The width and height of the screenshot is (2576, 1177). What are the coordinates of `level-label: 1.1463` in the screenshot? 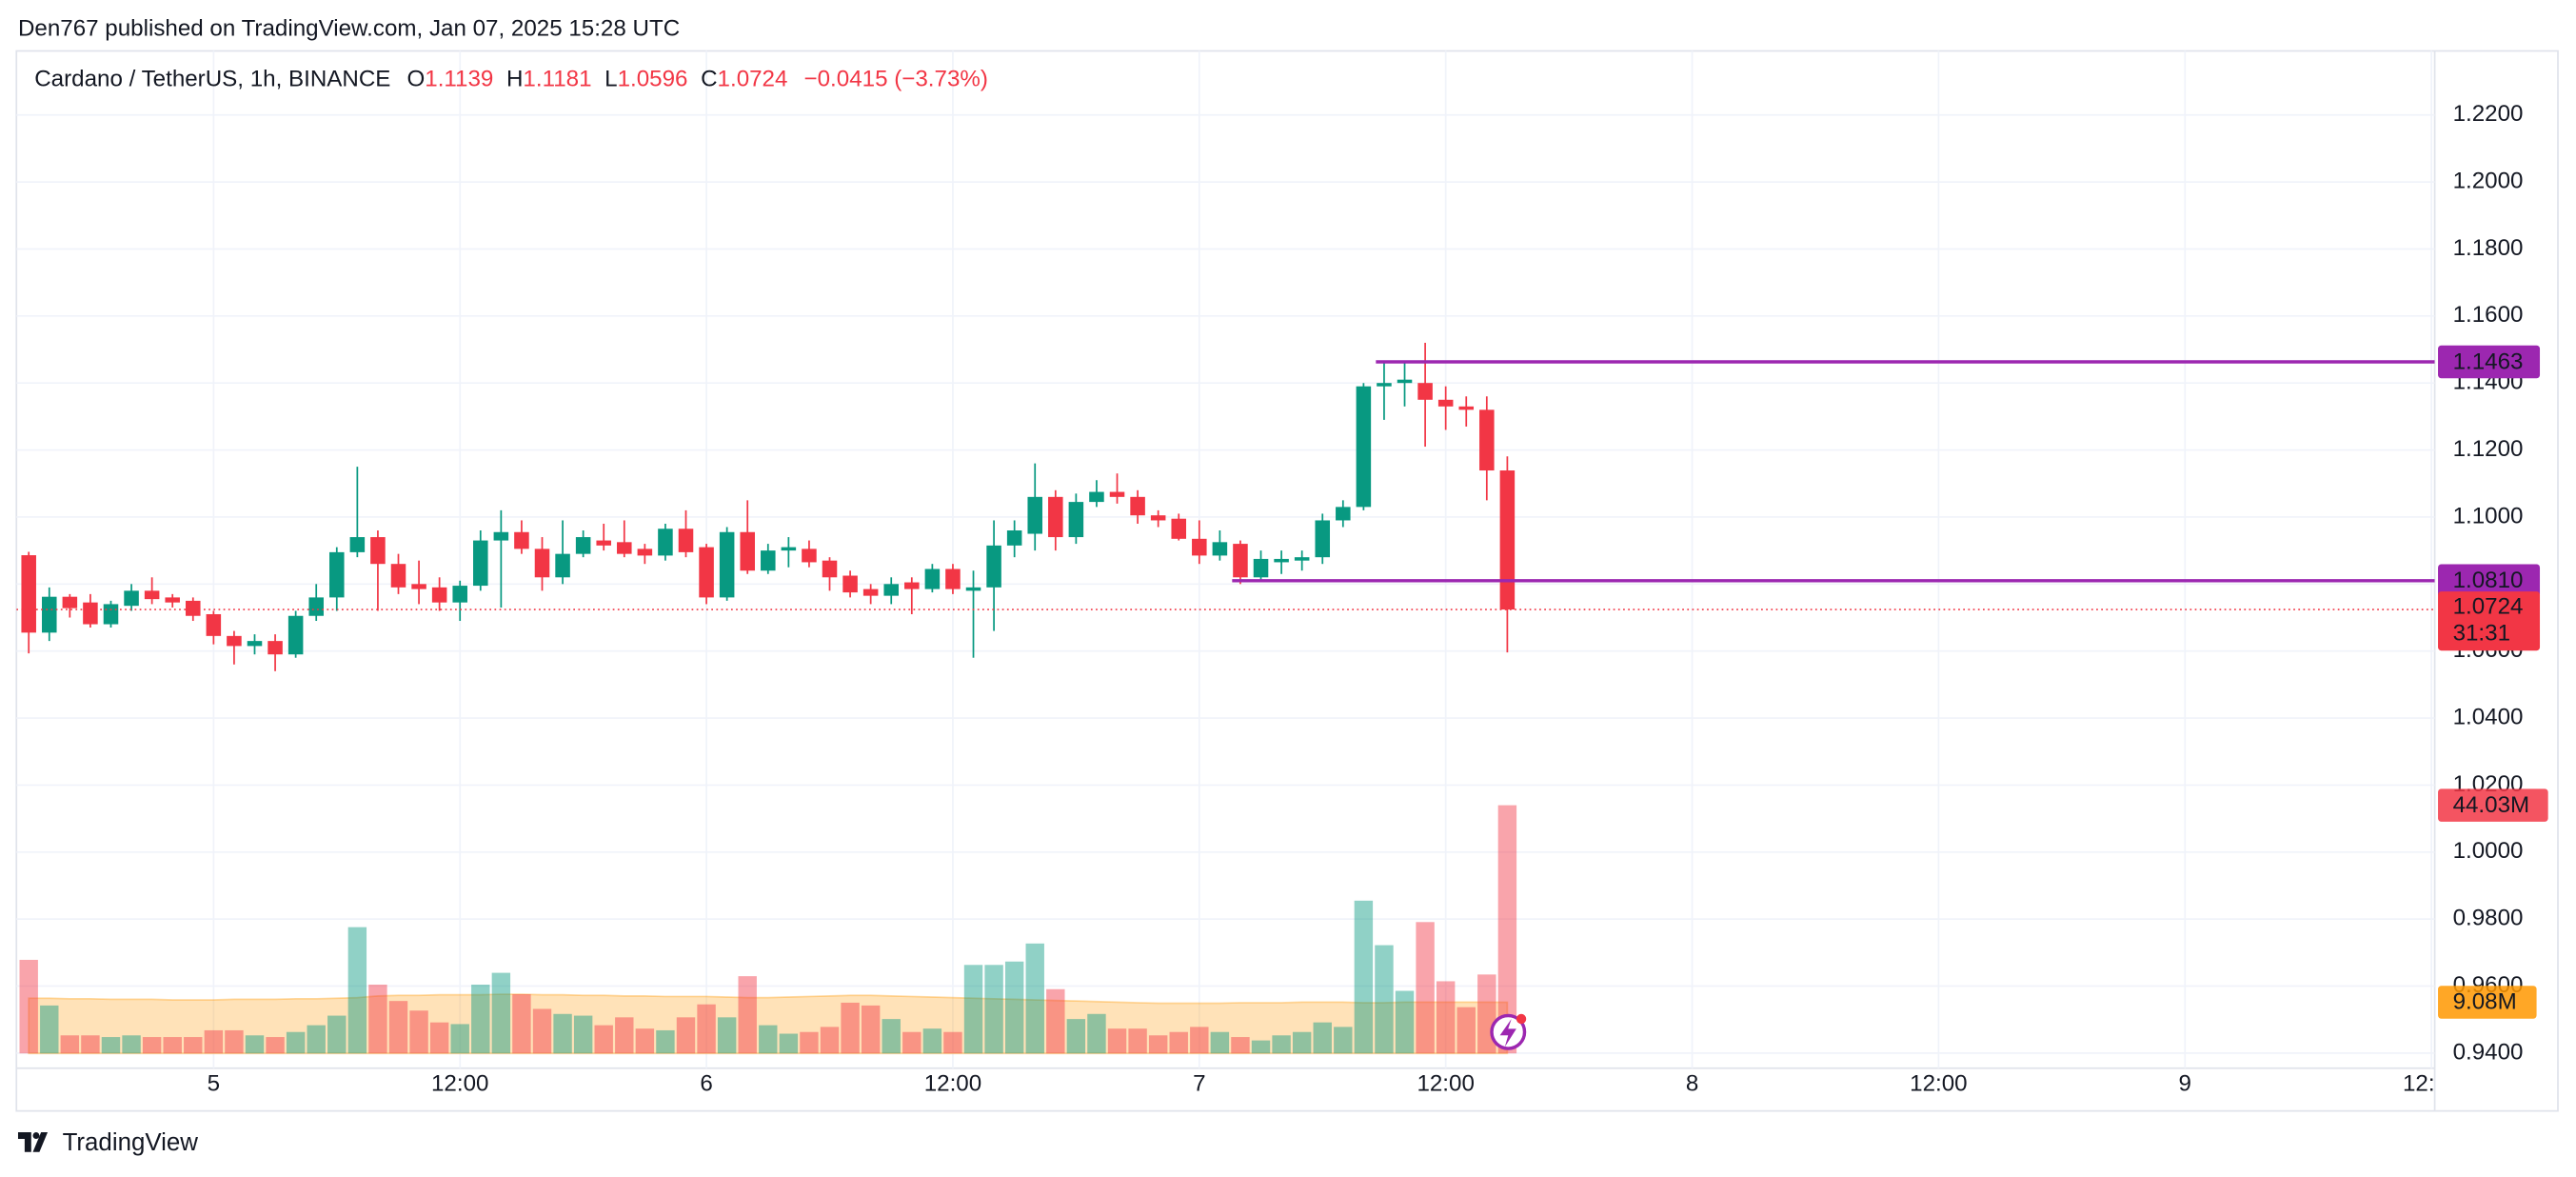 It's located at (2488, 361).